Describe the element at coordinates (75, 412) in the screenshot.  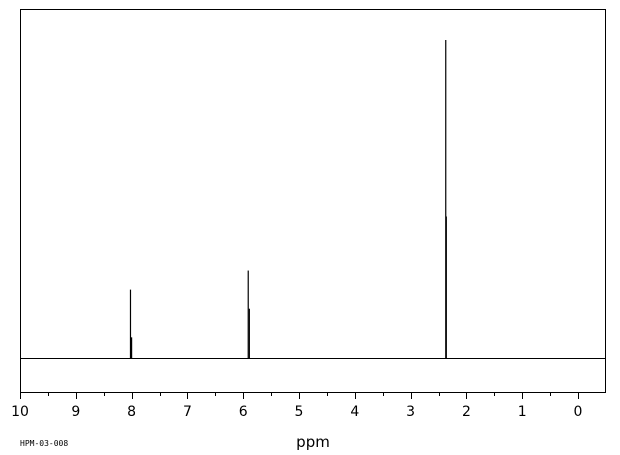
I see `x-tick-label-9: 9` at that location.